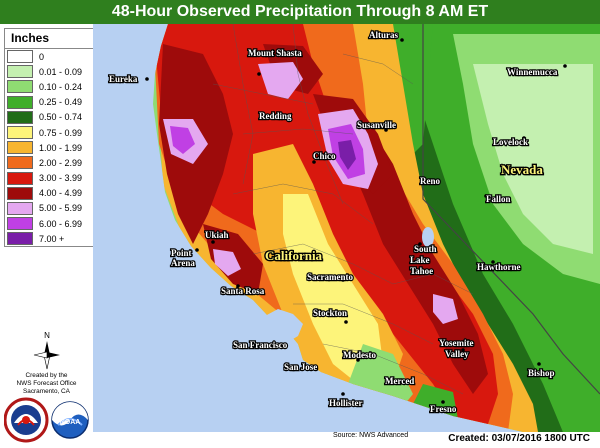  I want to click on label-san-francisco: San Francisco, so click(260, 345).